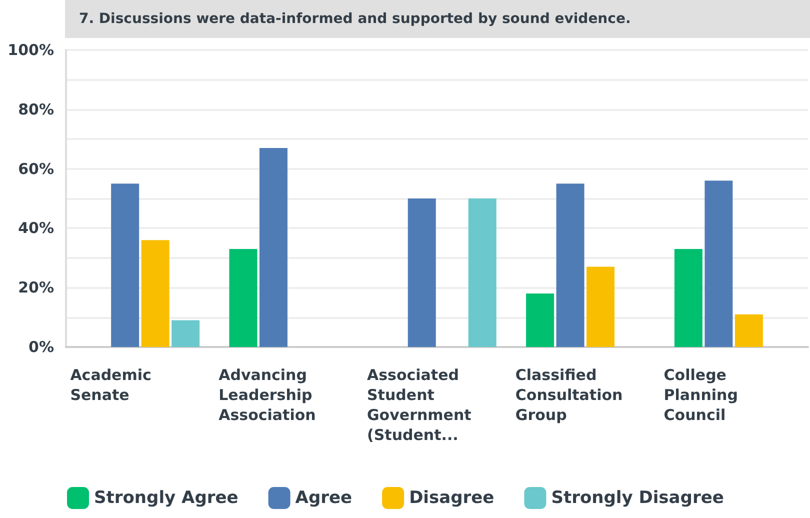  I want to click on legend-label: Disagree, so click(451, 498).